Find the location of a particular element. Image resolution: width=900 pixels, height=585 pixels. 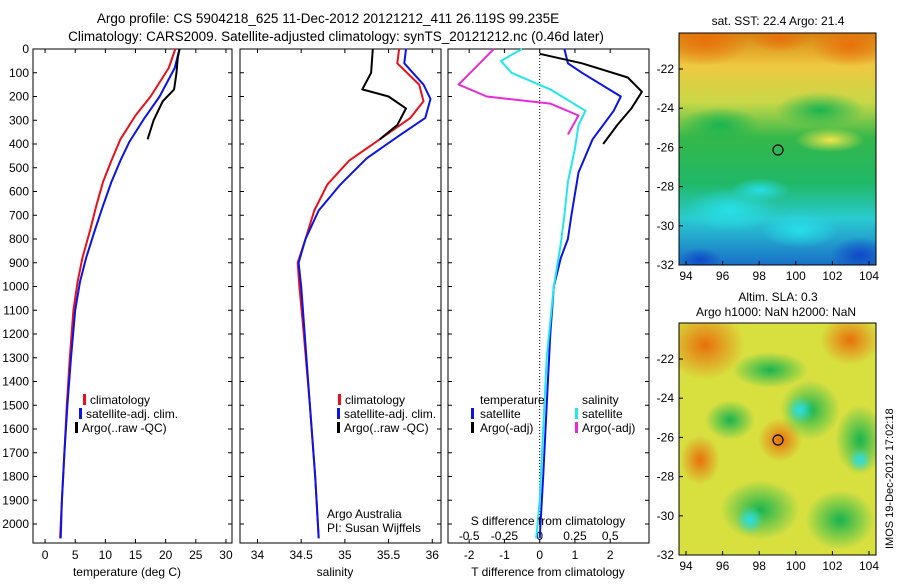

depth-tick-label: 300 is located at coordinates (19, 120).